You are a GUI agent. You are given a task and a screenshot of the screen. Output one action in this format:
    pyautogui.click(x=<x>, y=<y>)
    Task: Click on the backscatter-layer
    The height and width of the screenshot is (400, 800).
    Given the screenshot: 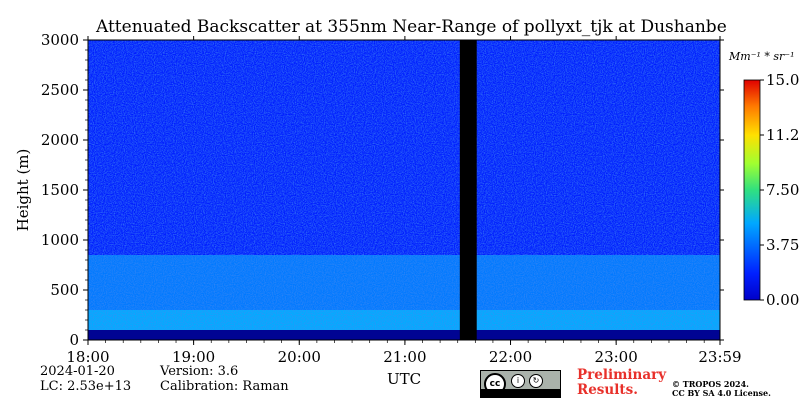 What is the action you would take?
    pyautogui.click(x=404, y=335)
    